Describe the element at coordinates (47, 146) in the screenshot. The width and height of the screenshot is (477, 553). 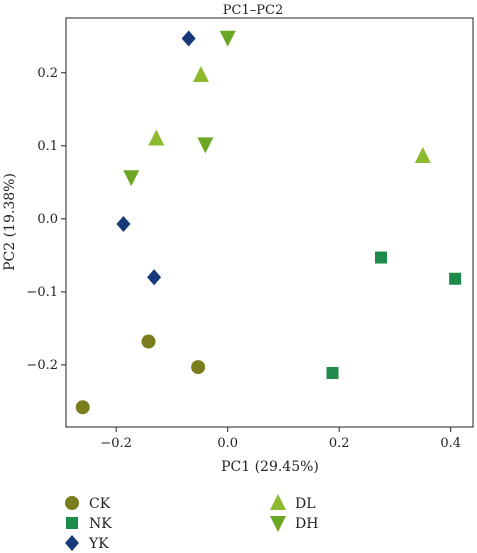
I see `y-tick-label: 0.1` at that location.